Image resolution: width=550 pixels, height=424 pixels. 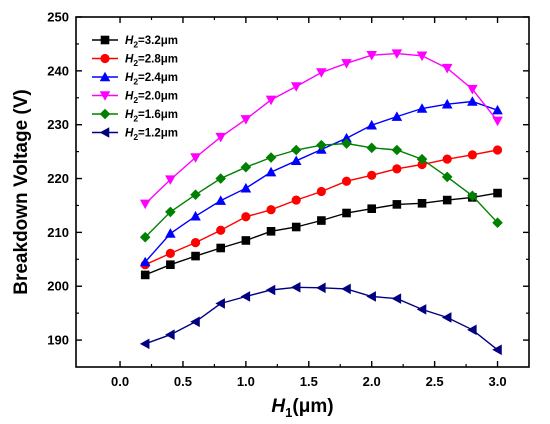 I want to click on legend-label: H2=2.8μm, so click(x=151, y=61).